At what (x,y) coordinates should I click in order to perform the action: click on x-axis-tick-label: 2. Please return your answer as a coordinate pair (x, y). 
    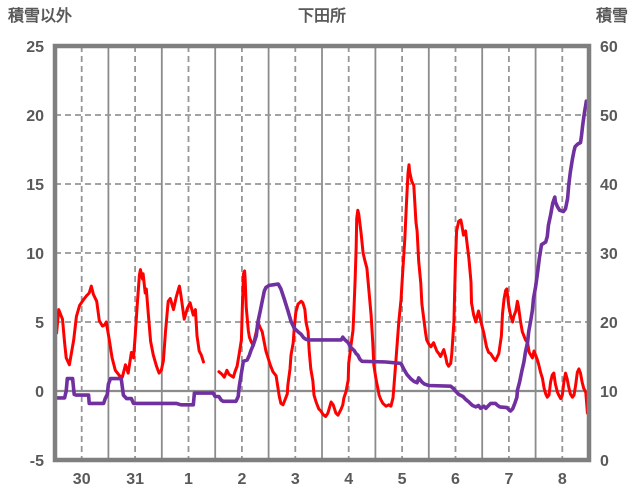
    Looking at the image, I should click on (241, 479).